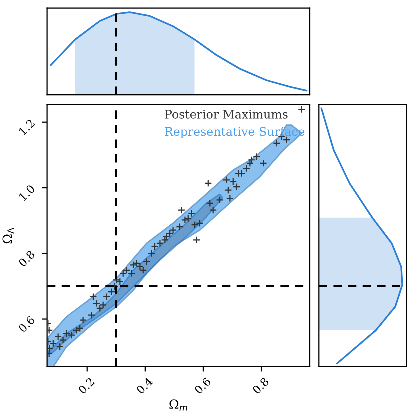 This screenshot has height=415, width=415. I want to click on x-axis-title: Ω$_{m}$, so click(179, 405).